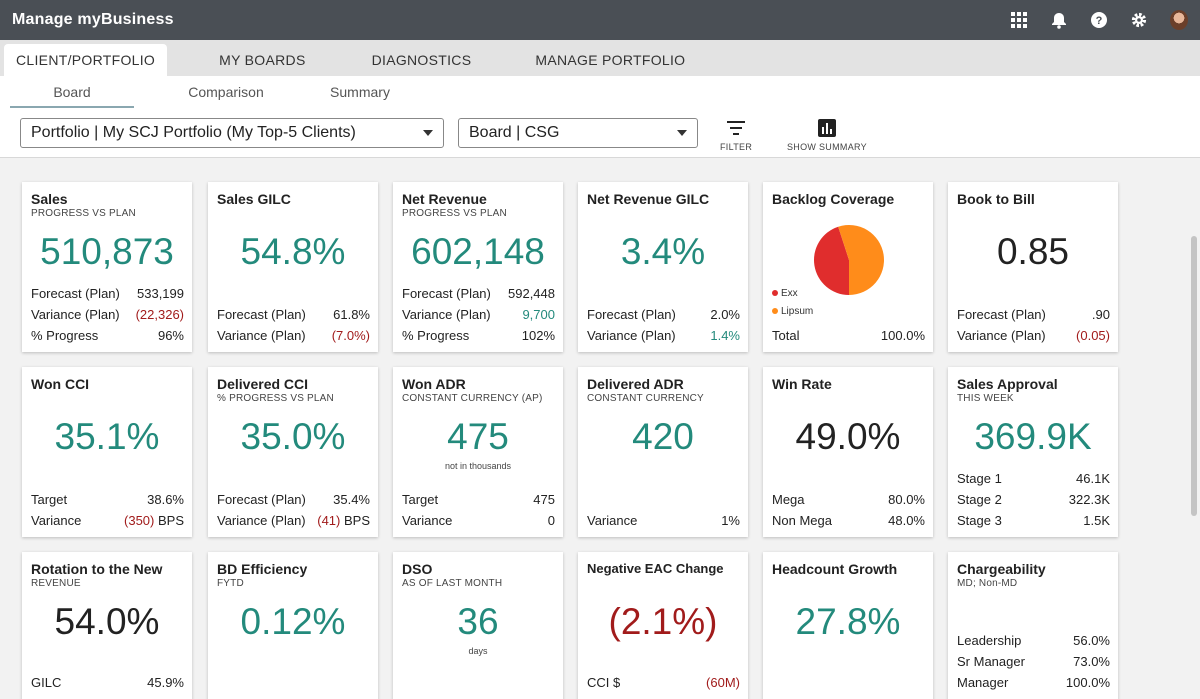  I want to click on card-metrics: Stage 1 46.1K Stage 2 322.3K Stage 3 1.5K, so click(1033, 499).